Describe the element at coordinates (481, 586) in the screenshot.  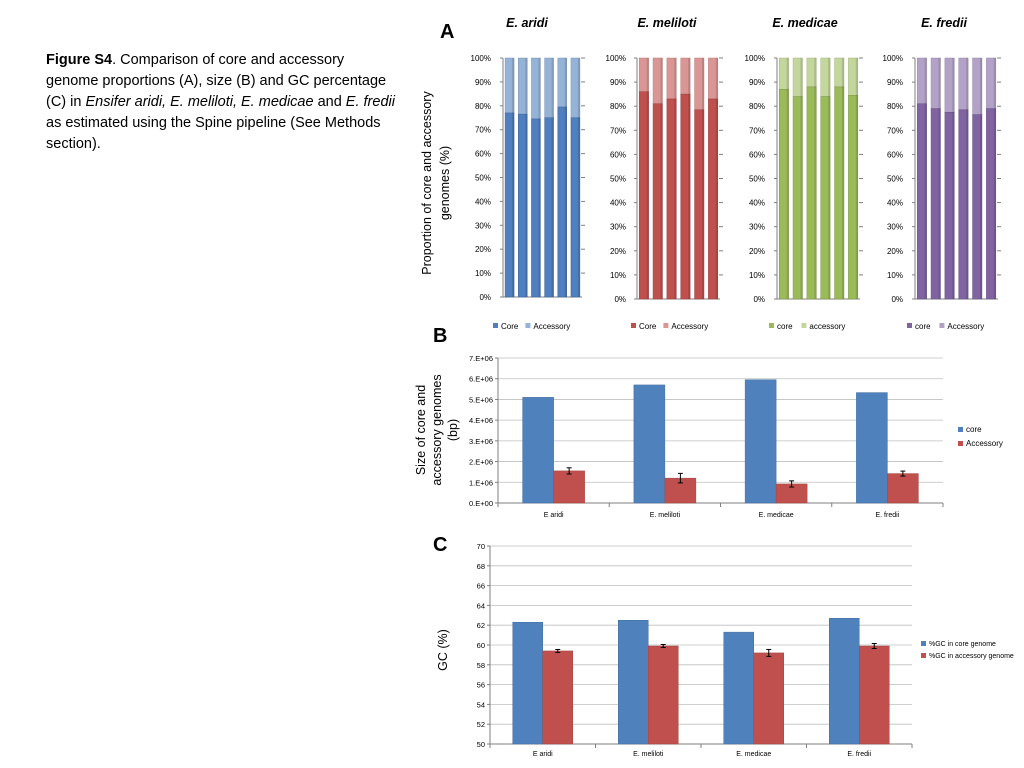
I see `y-tick-label: 66` at that location.